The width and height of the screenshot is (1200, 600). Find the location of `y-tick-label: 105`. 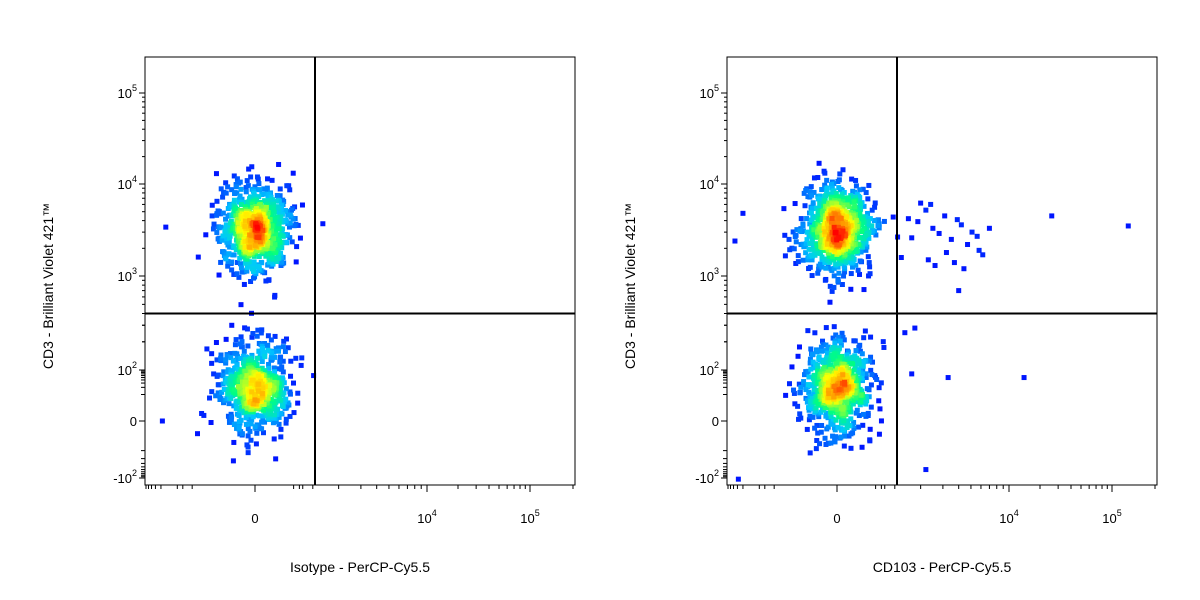

y-tick-label: 105 is located at coordinates (709, 92).